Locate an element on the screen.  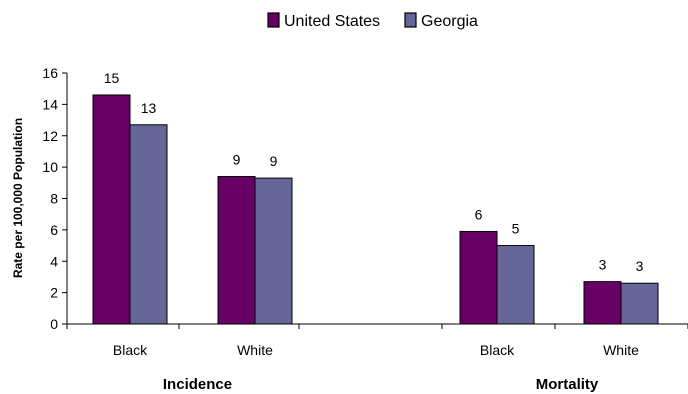
legend-swatch-georgia is located at coordinates (410, 20).